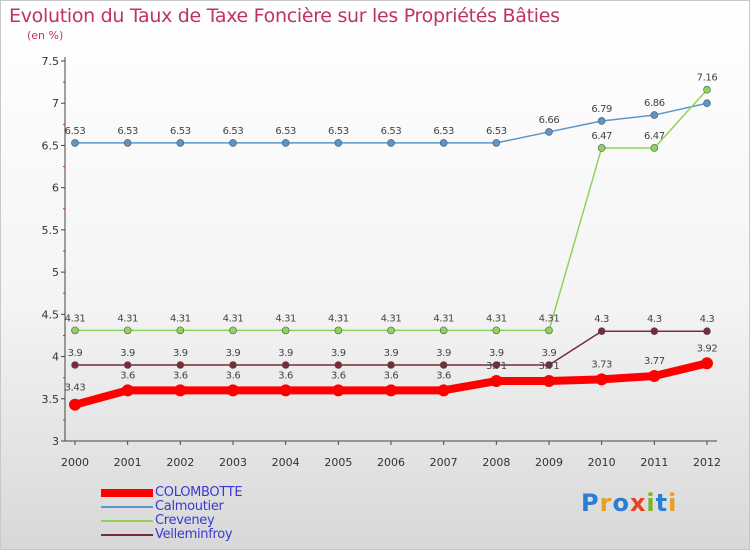 The image size is (750, 550). I want to click on legend-item-creveney: Creveney, so click(171, 521).